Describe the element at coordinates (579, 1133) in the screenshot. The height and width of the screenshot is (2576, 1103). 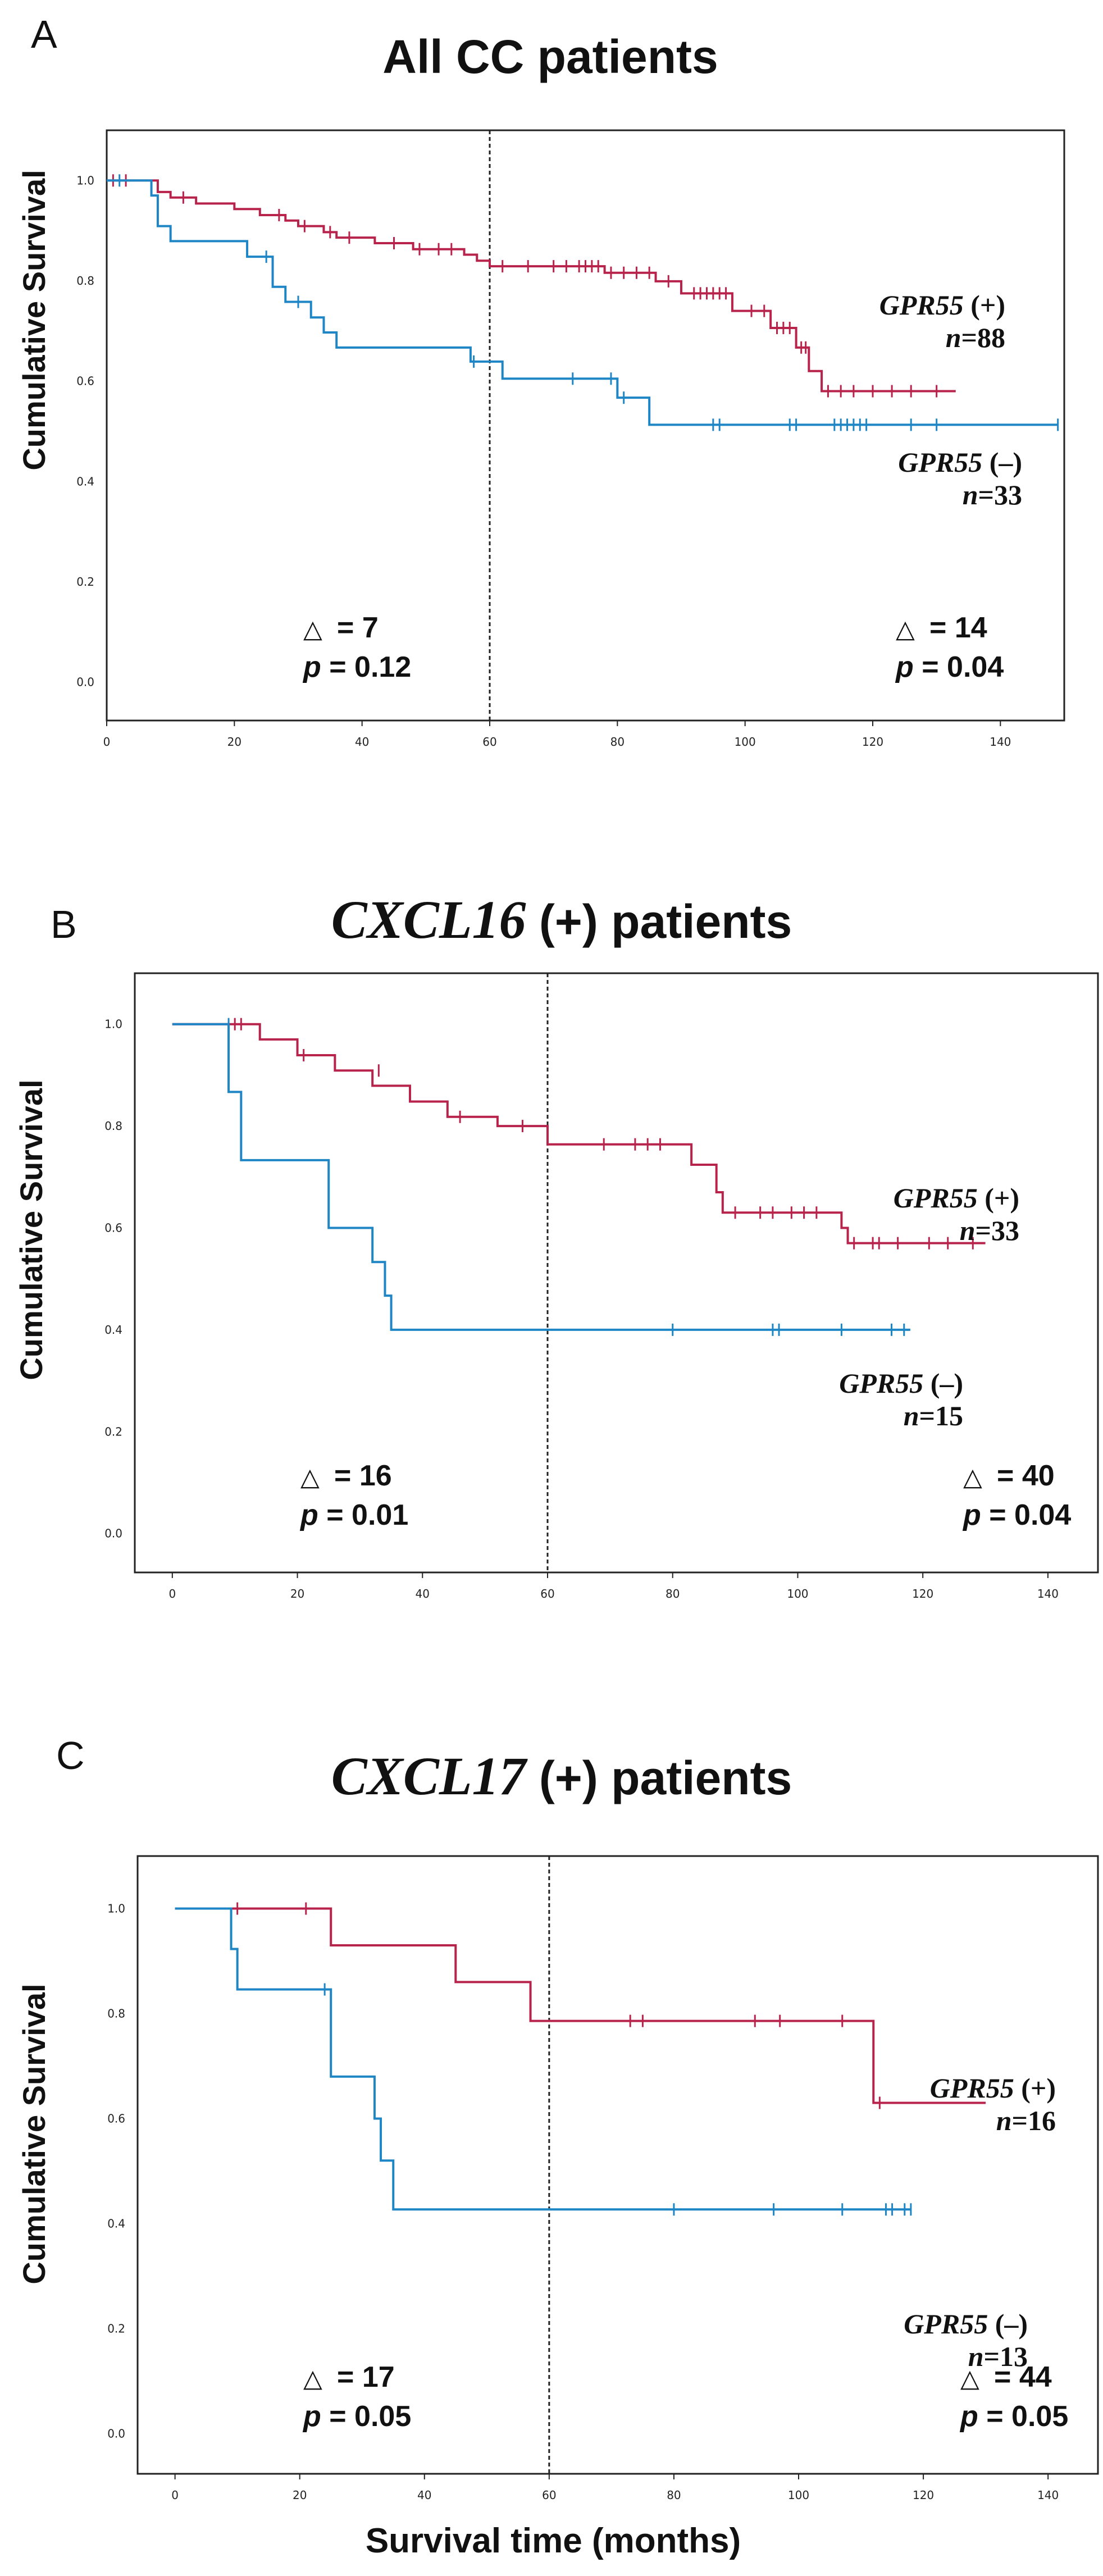
I see `survival-curve-positive` at that location.